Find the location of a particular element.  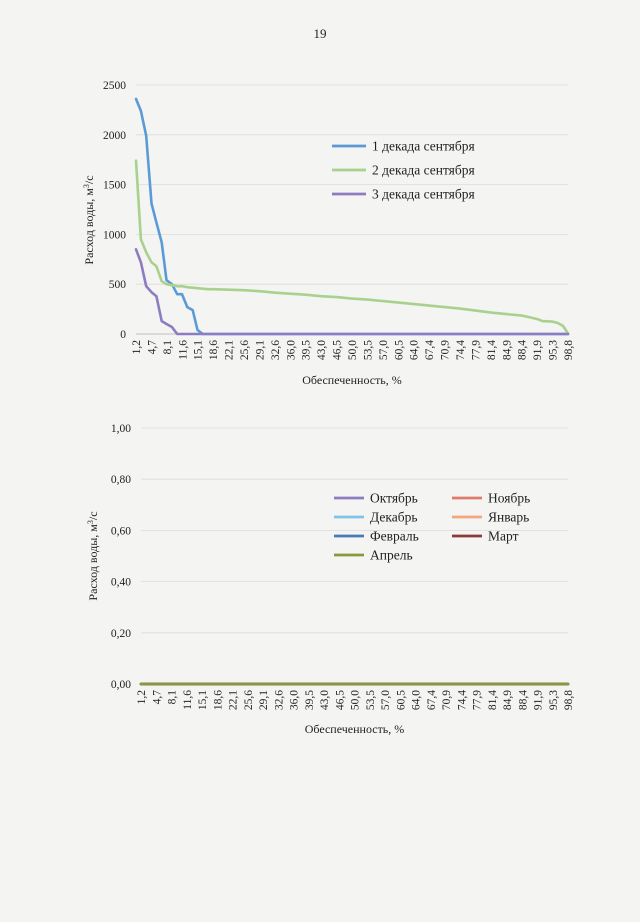

y-tick-label: 500 is located at coordinates (118, 285).